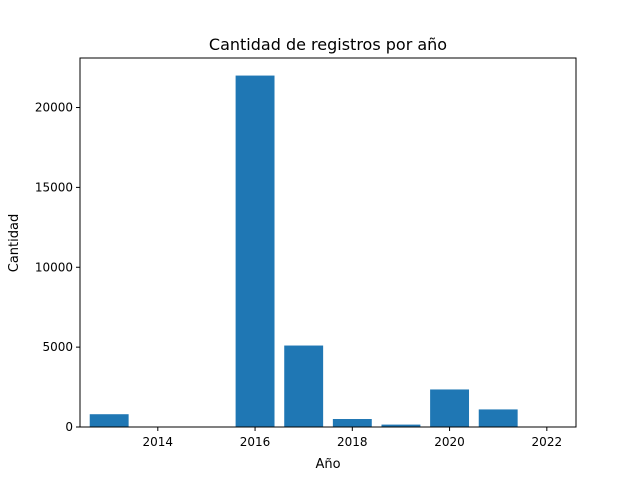  Describe the element at coordinates (498, 418) in the screenshot. I see `bar-2021` at that location.